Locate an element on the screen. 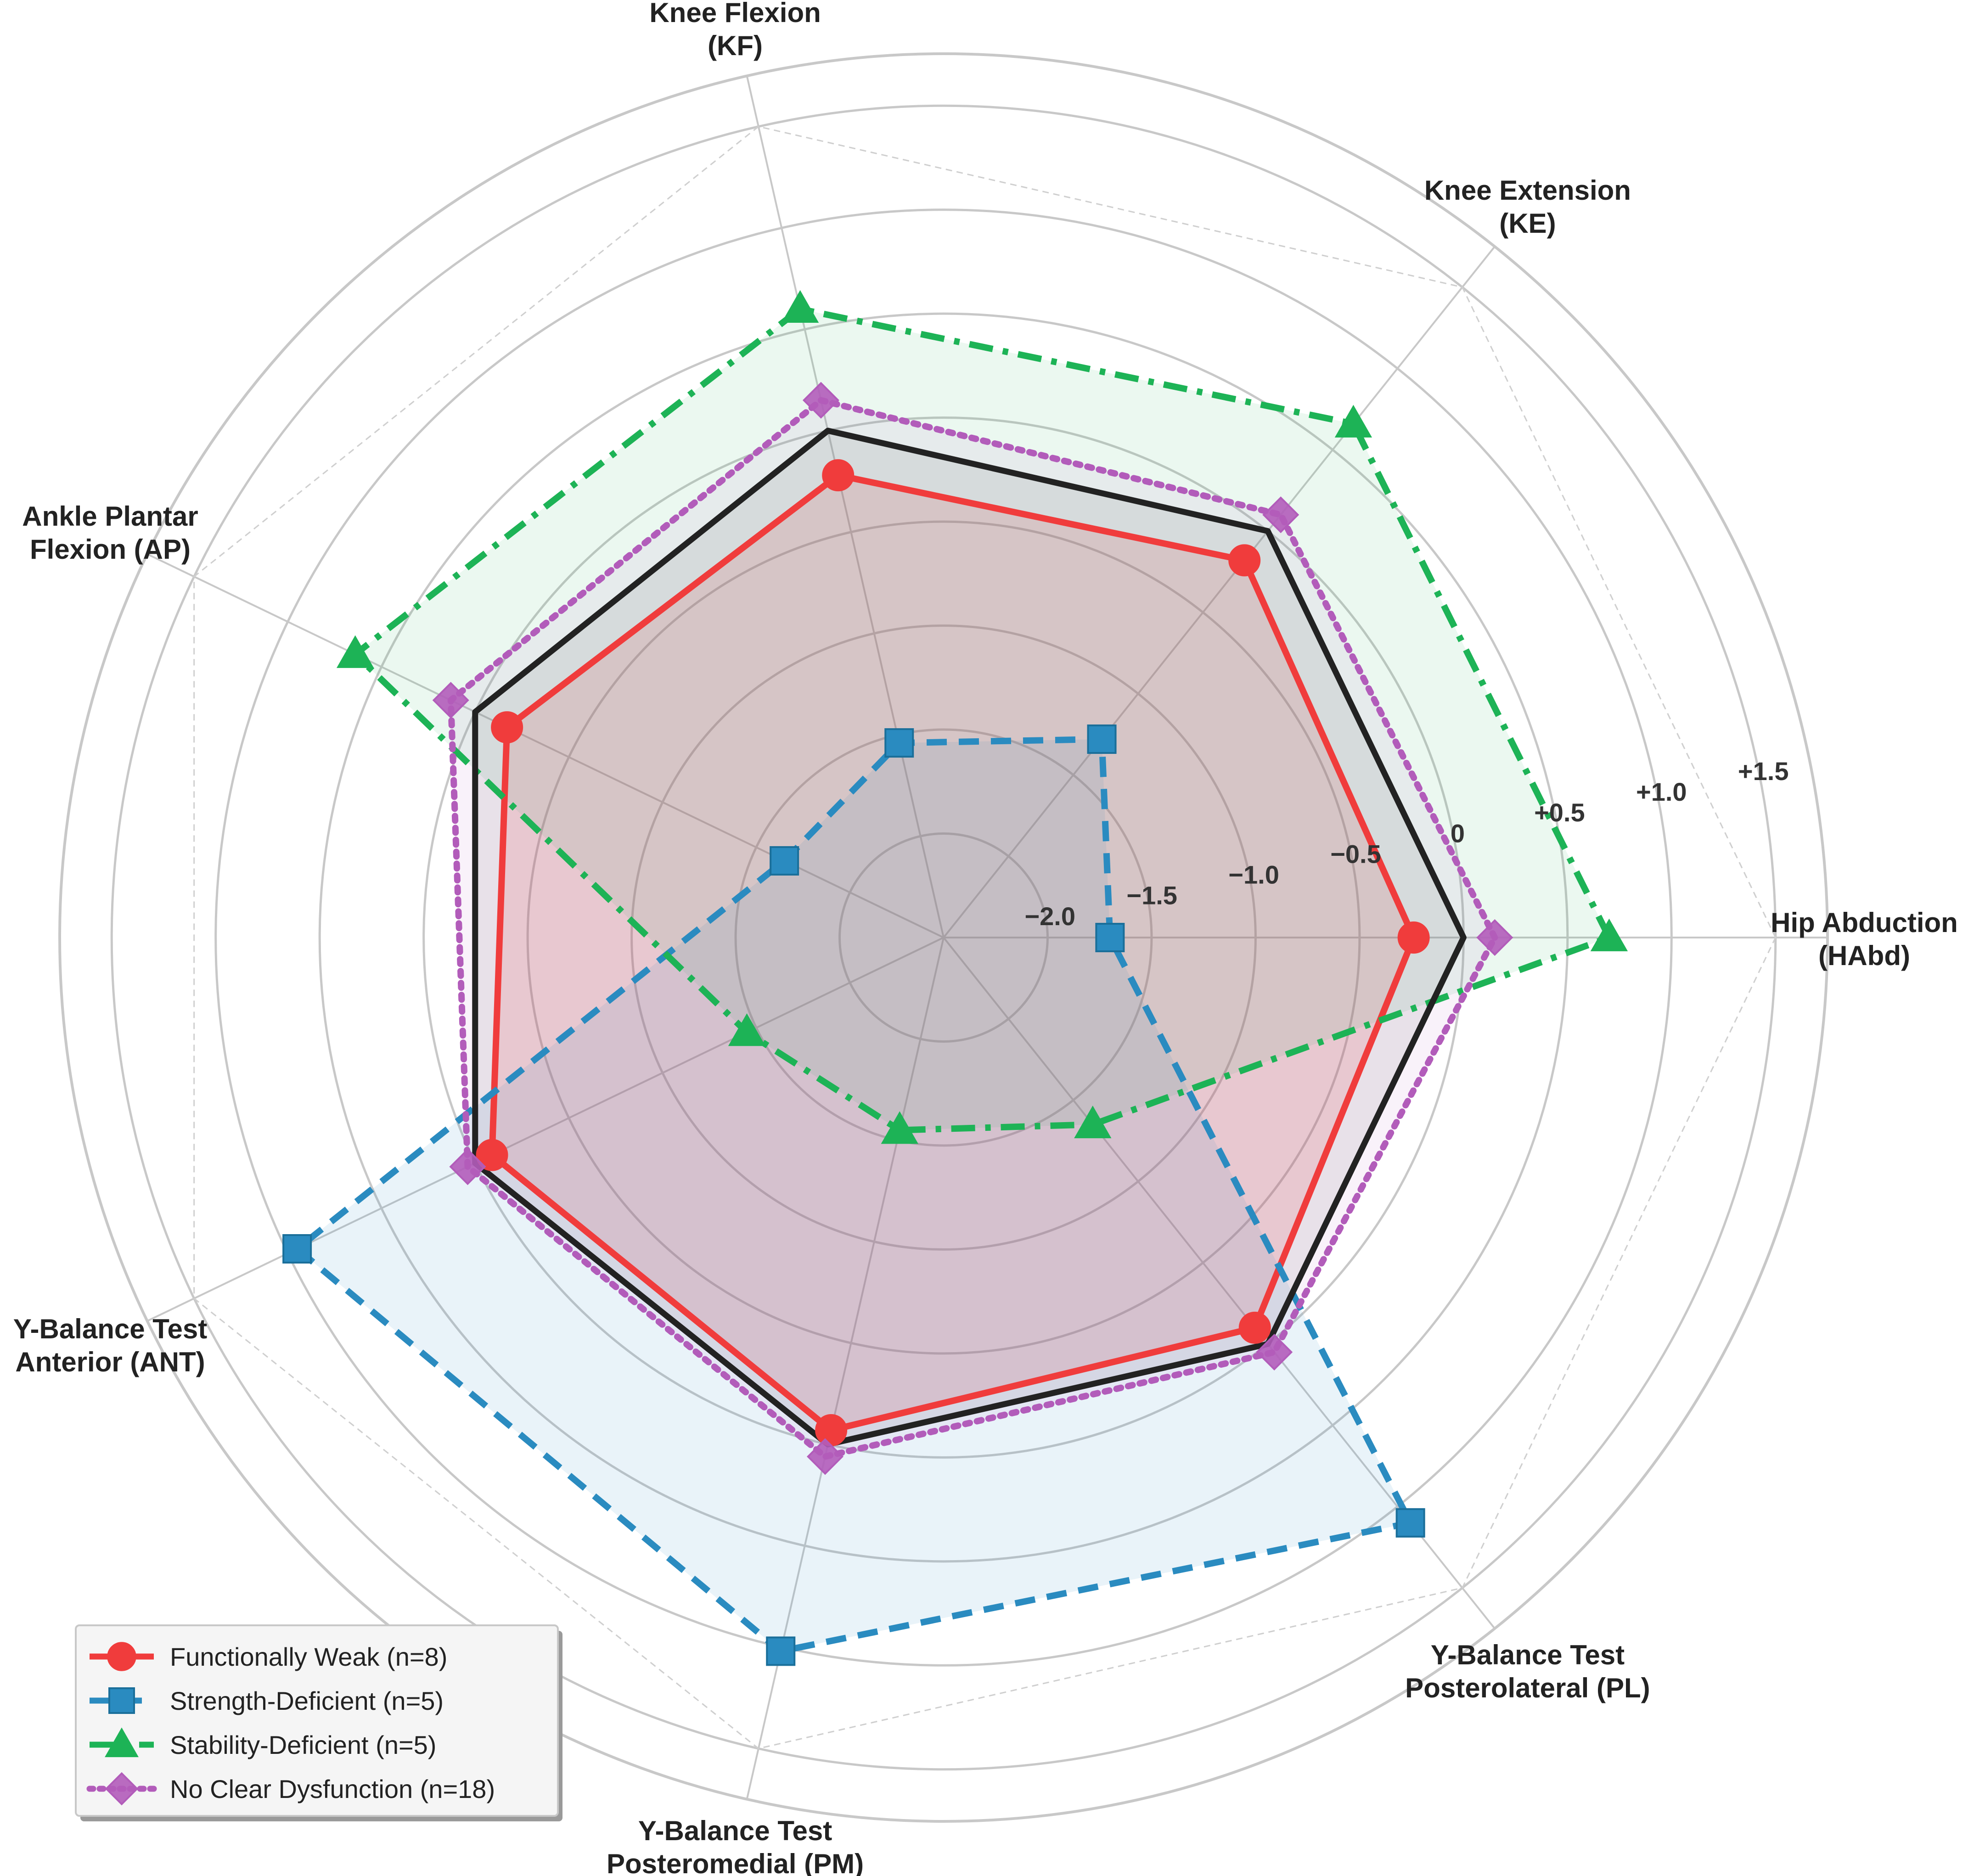 The height and width of the screenshot is (1876, 1974). tick-label: +1.5 is located at coordinates (1764, 771).